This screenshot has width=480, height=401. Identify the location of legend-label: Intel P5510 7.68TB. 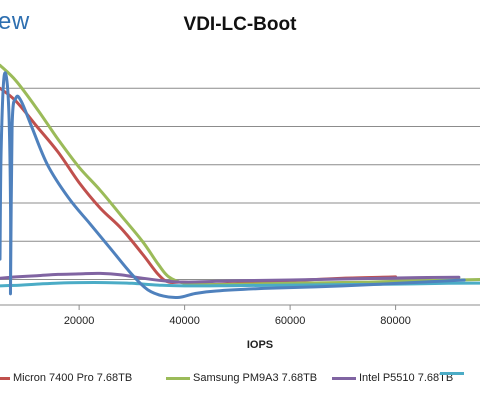
(406, 378).